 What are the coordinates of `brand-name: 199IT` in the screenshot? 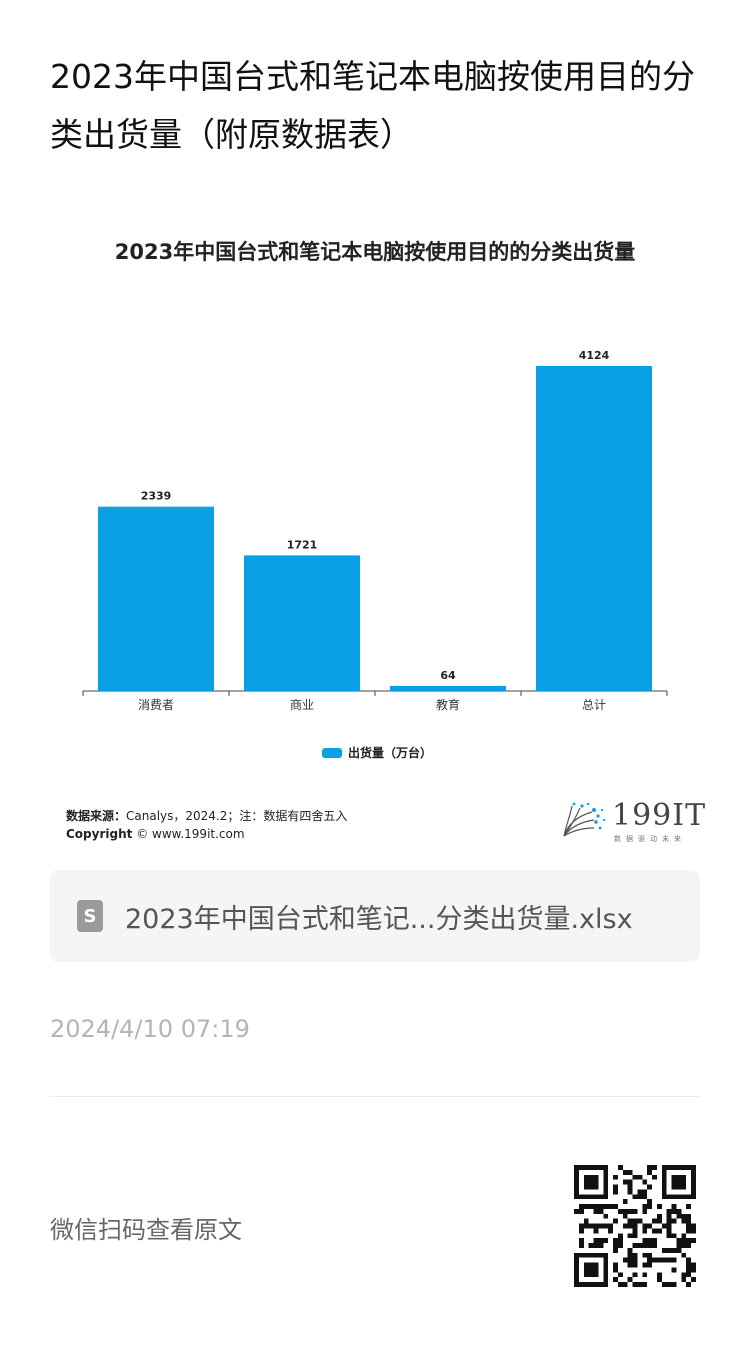 It's located at (659, 815).